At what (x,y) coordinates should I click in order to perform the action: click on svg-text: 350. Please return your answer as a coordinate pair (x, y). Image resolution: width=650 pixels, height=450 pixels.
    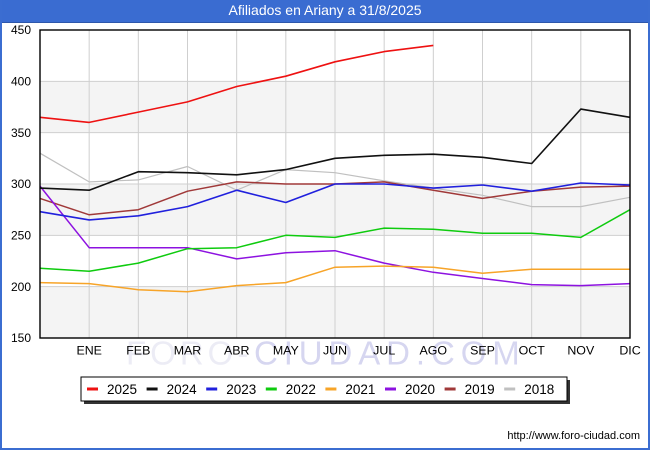
    Looking at the image, I should click on (21, 133).